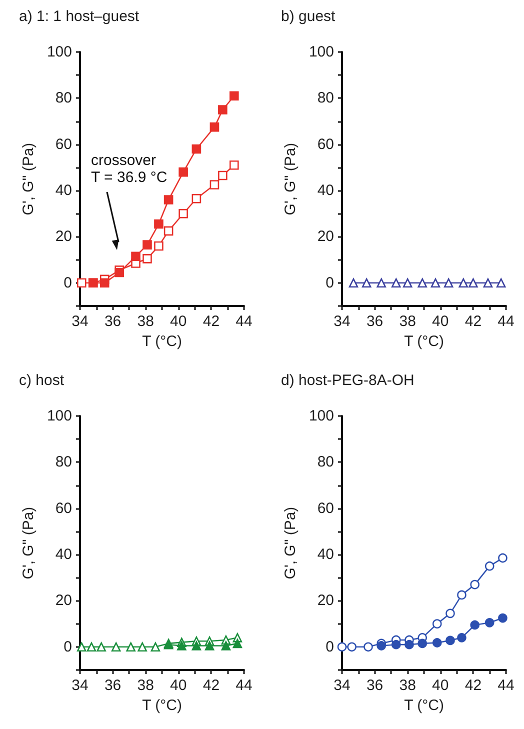 This screenshot has height=729, width=524. Describe the element at coordinates (42, 380) in the screenshot. I see `chart-title: c) host` at that location.